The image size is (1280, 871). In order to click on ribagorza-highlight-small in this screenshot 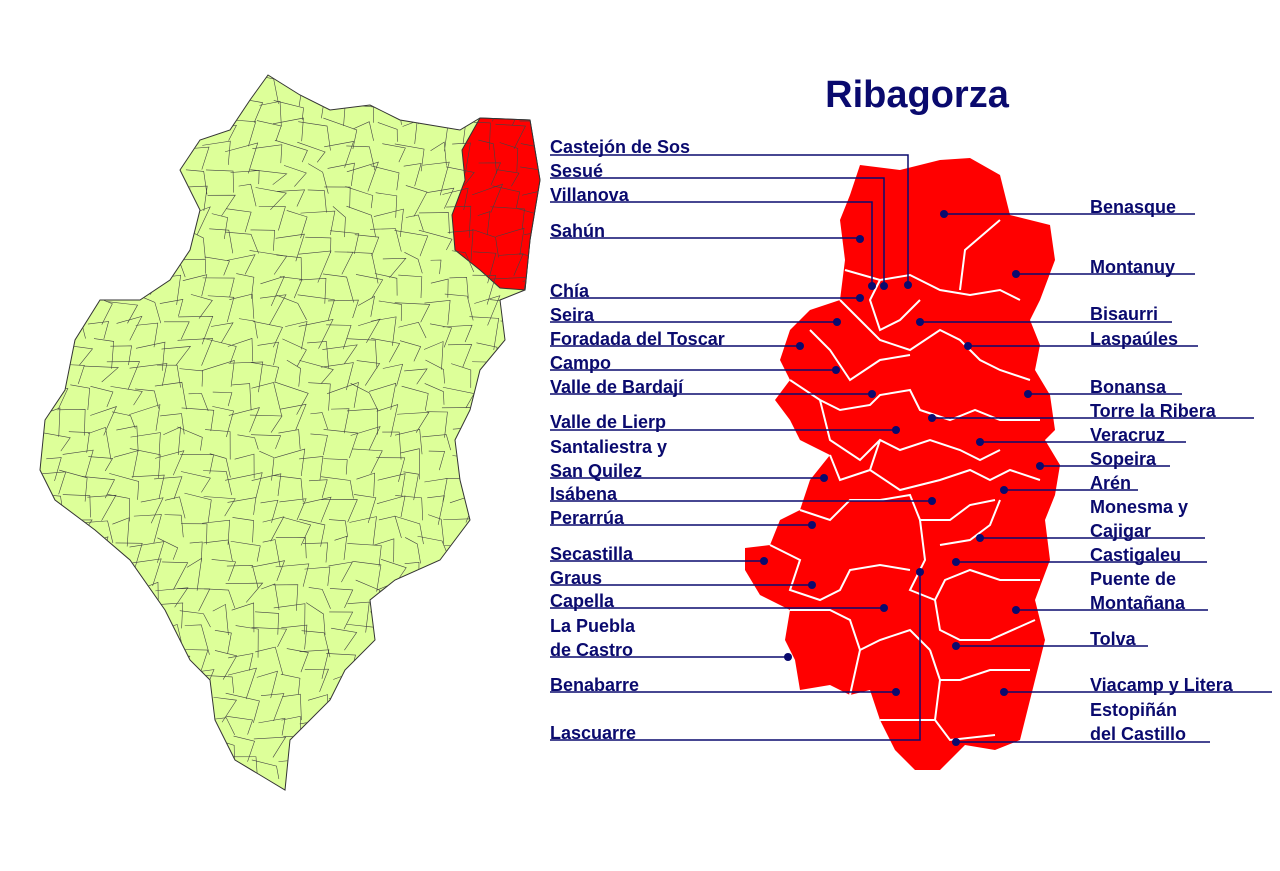, I will do `click(496, 204)`.